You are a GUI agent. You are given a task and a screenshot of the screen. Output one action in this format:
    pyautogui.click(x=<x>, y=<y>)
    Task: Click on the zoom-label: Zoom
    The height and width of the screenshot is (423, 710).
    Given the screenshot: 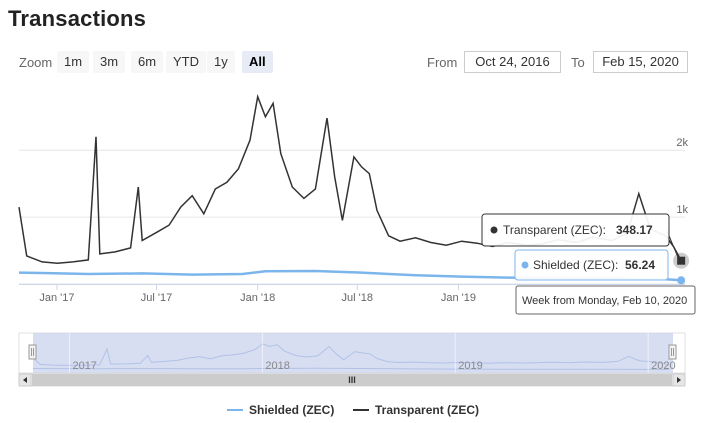 What is the action you would take?
    pyautogui.click(x=36, y=62)
    